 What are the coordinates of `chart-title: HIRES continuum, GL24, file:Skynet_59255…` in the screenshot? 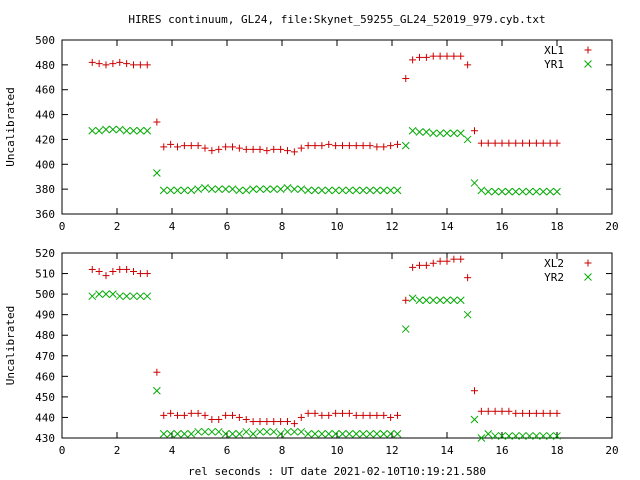 It's located at (336, 19).